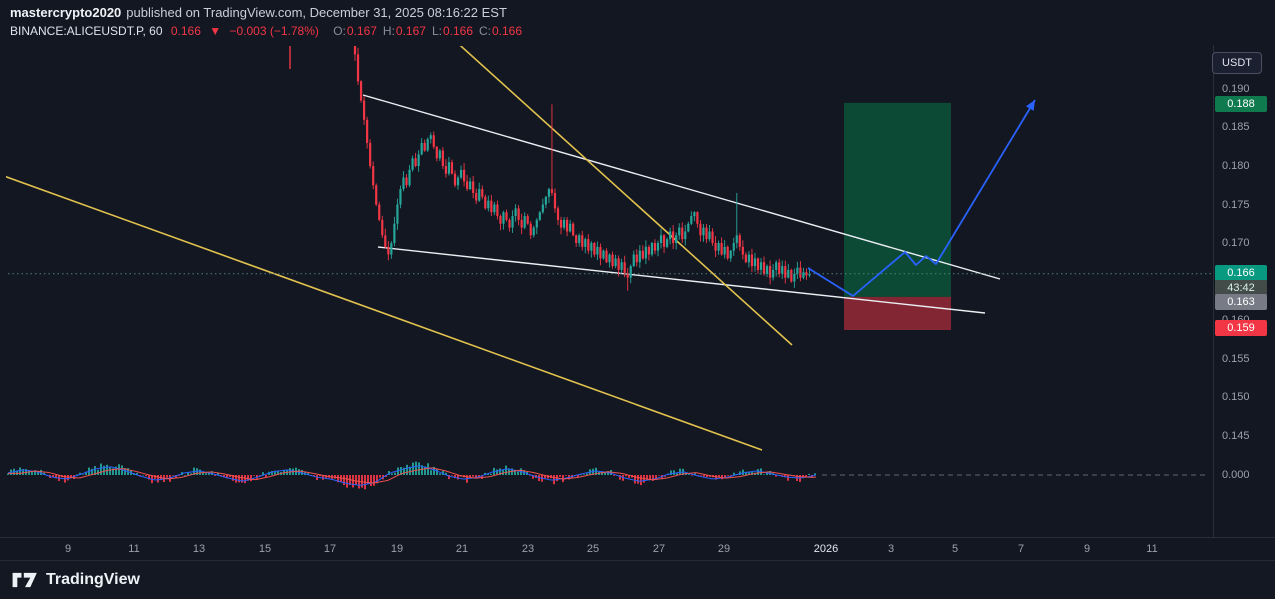  Describe the element at coordinates (185, 31) in the screenshot. I see `last-price: 0.166` at that location.